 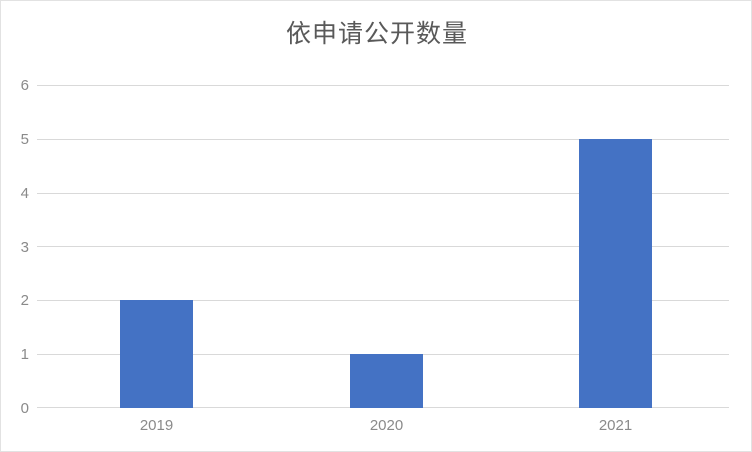 I want to click on chart-title: 依申请公开数量, so click(x=376, y=34).